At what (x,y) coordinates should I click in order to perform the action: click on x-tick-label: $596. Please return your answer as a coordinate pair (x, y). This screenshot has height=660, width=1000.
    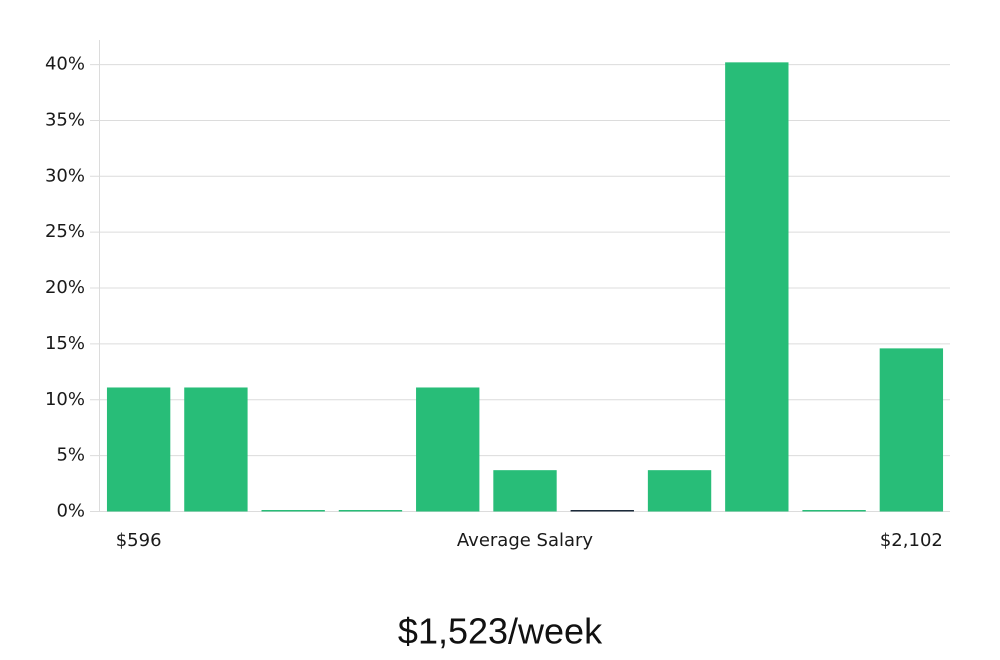
    Looking at the image, I should click on (139, 540).